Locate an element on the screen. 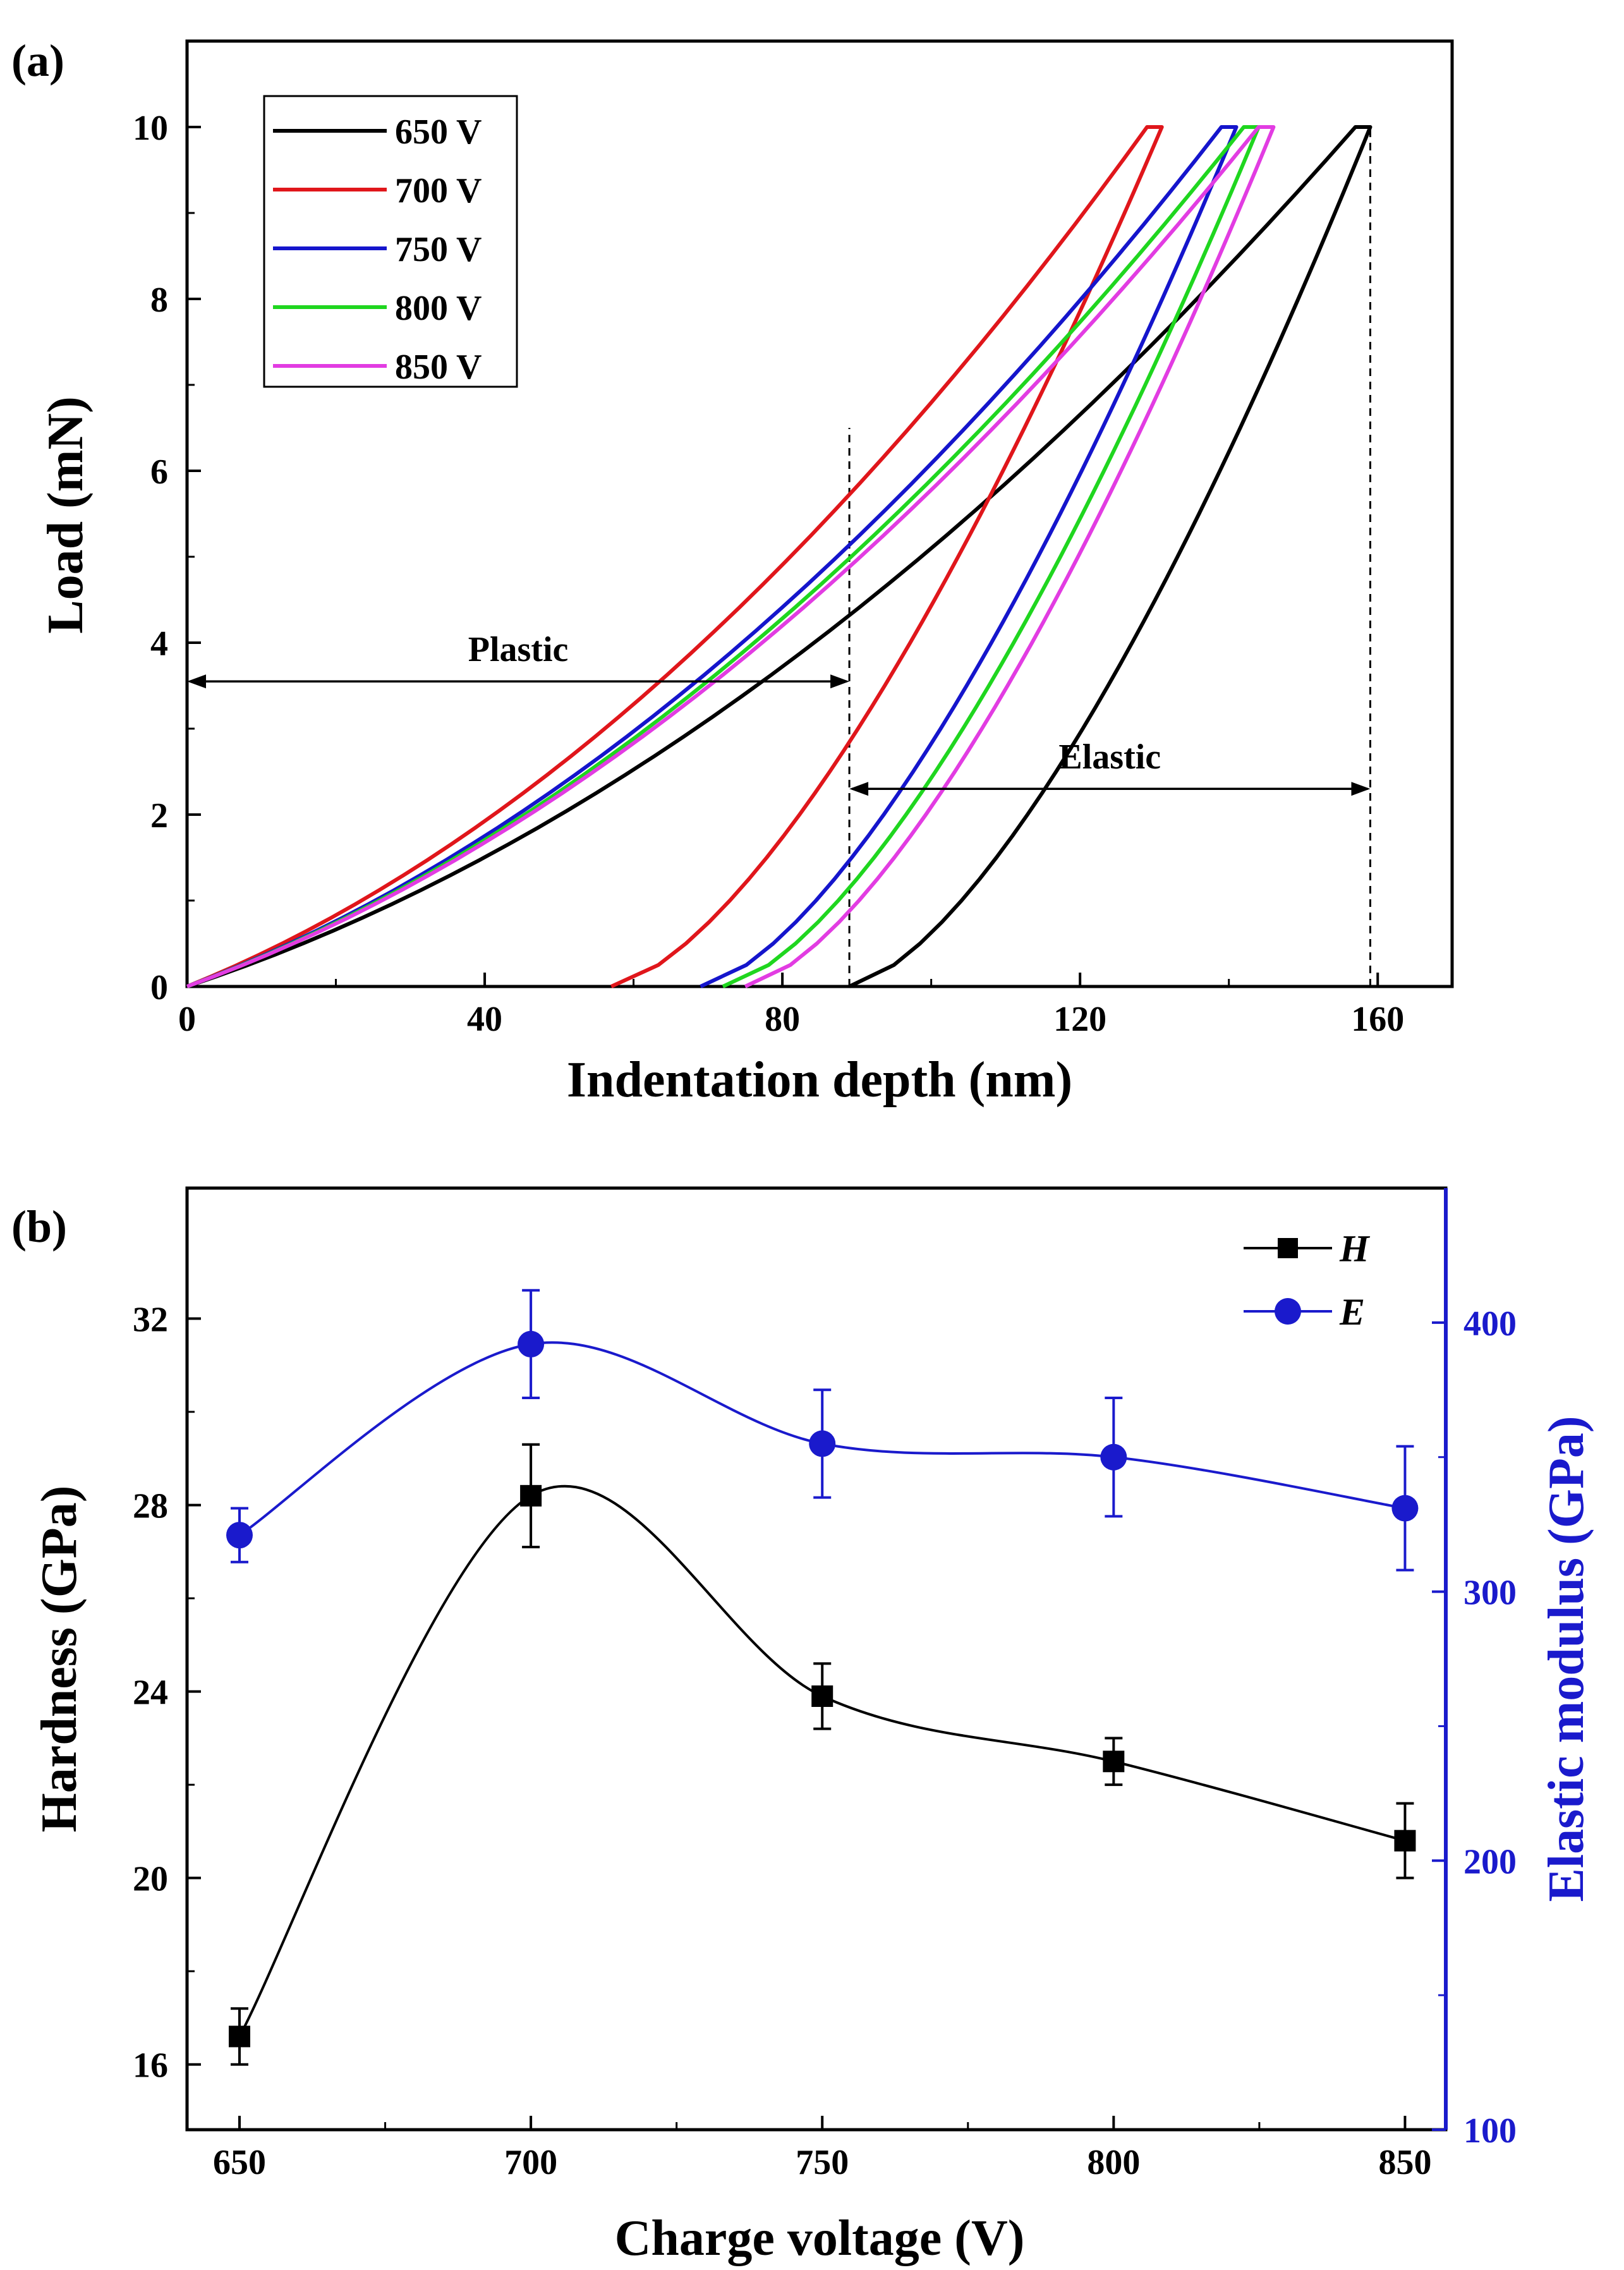 This screenshot has width=1624, height=2270. x-tick-label-0: 0 is located at coordinates (187, 1019).